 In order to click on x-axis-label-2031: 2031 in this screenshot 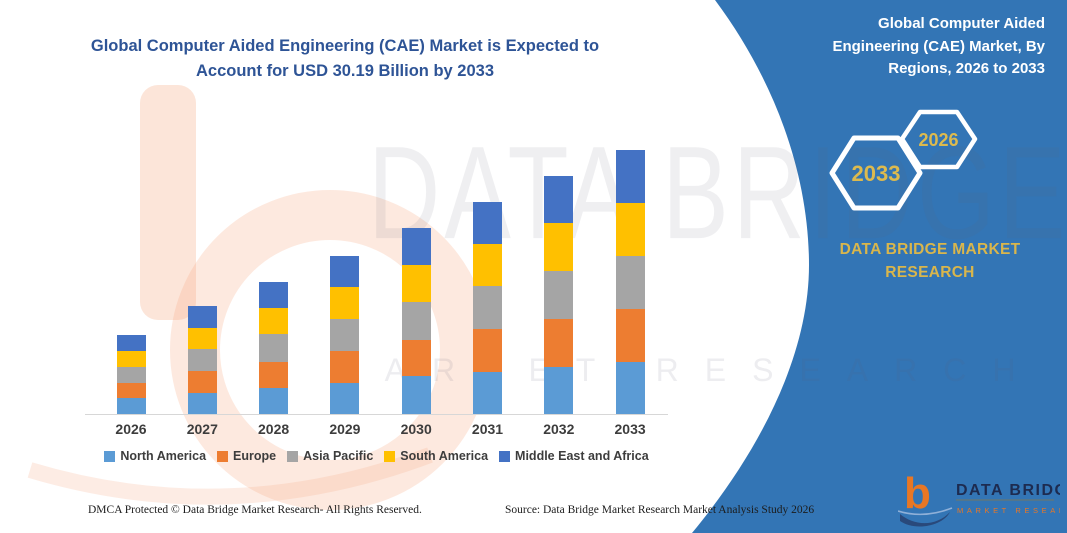, I will do `click(487, 429)`.